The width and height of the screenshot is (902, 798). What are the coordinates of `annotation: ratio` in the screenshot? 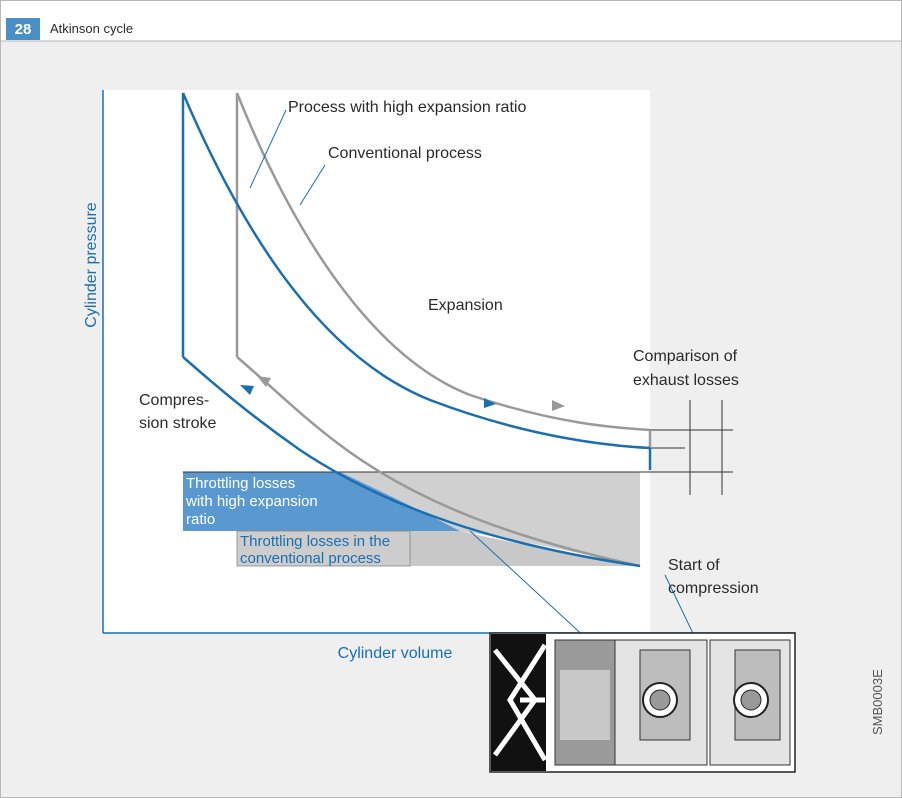 It's located at (200, 519).